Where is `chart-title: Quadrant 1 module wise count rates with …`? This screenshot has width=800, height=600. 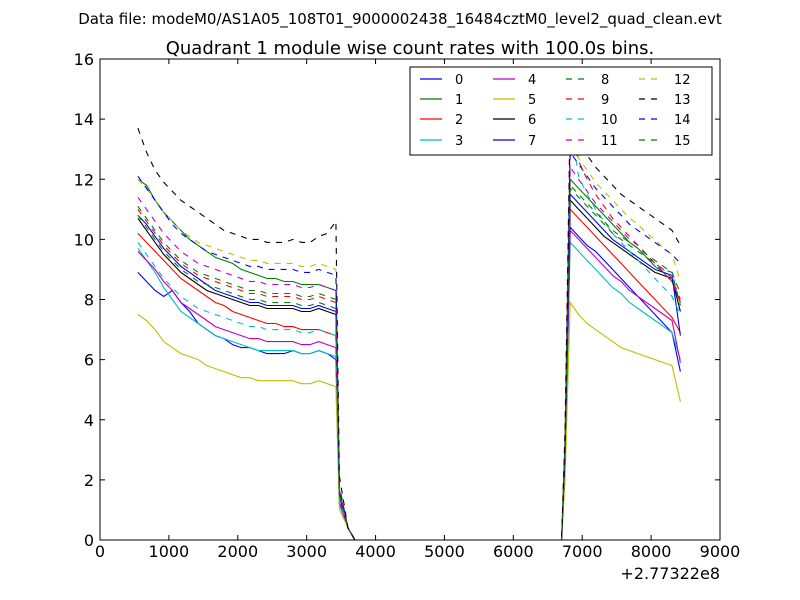 chart-title: Quadrant 1 module wise count rates with … is located at coordinates (410, 48).